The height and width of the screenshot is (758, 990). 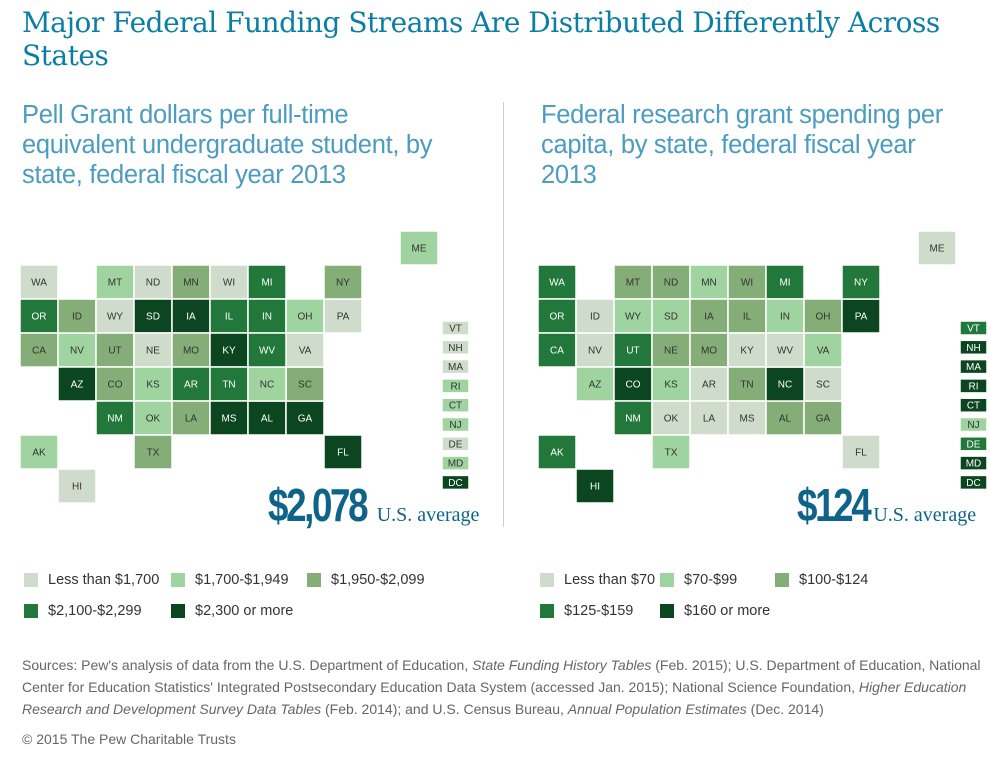 I want to click on state-wv: WV, so click(x=267, y=350).